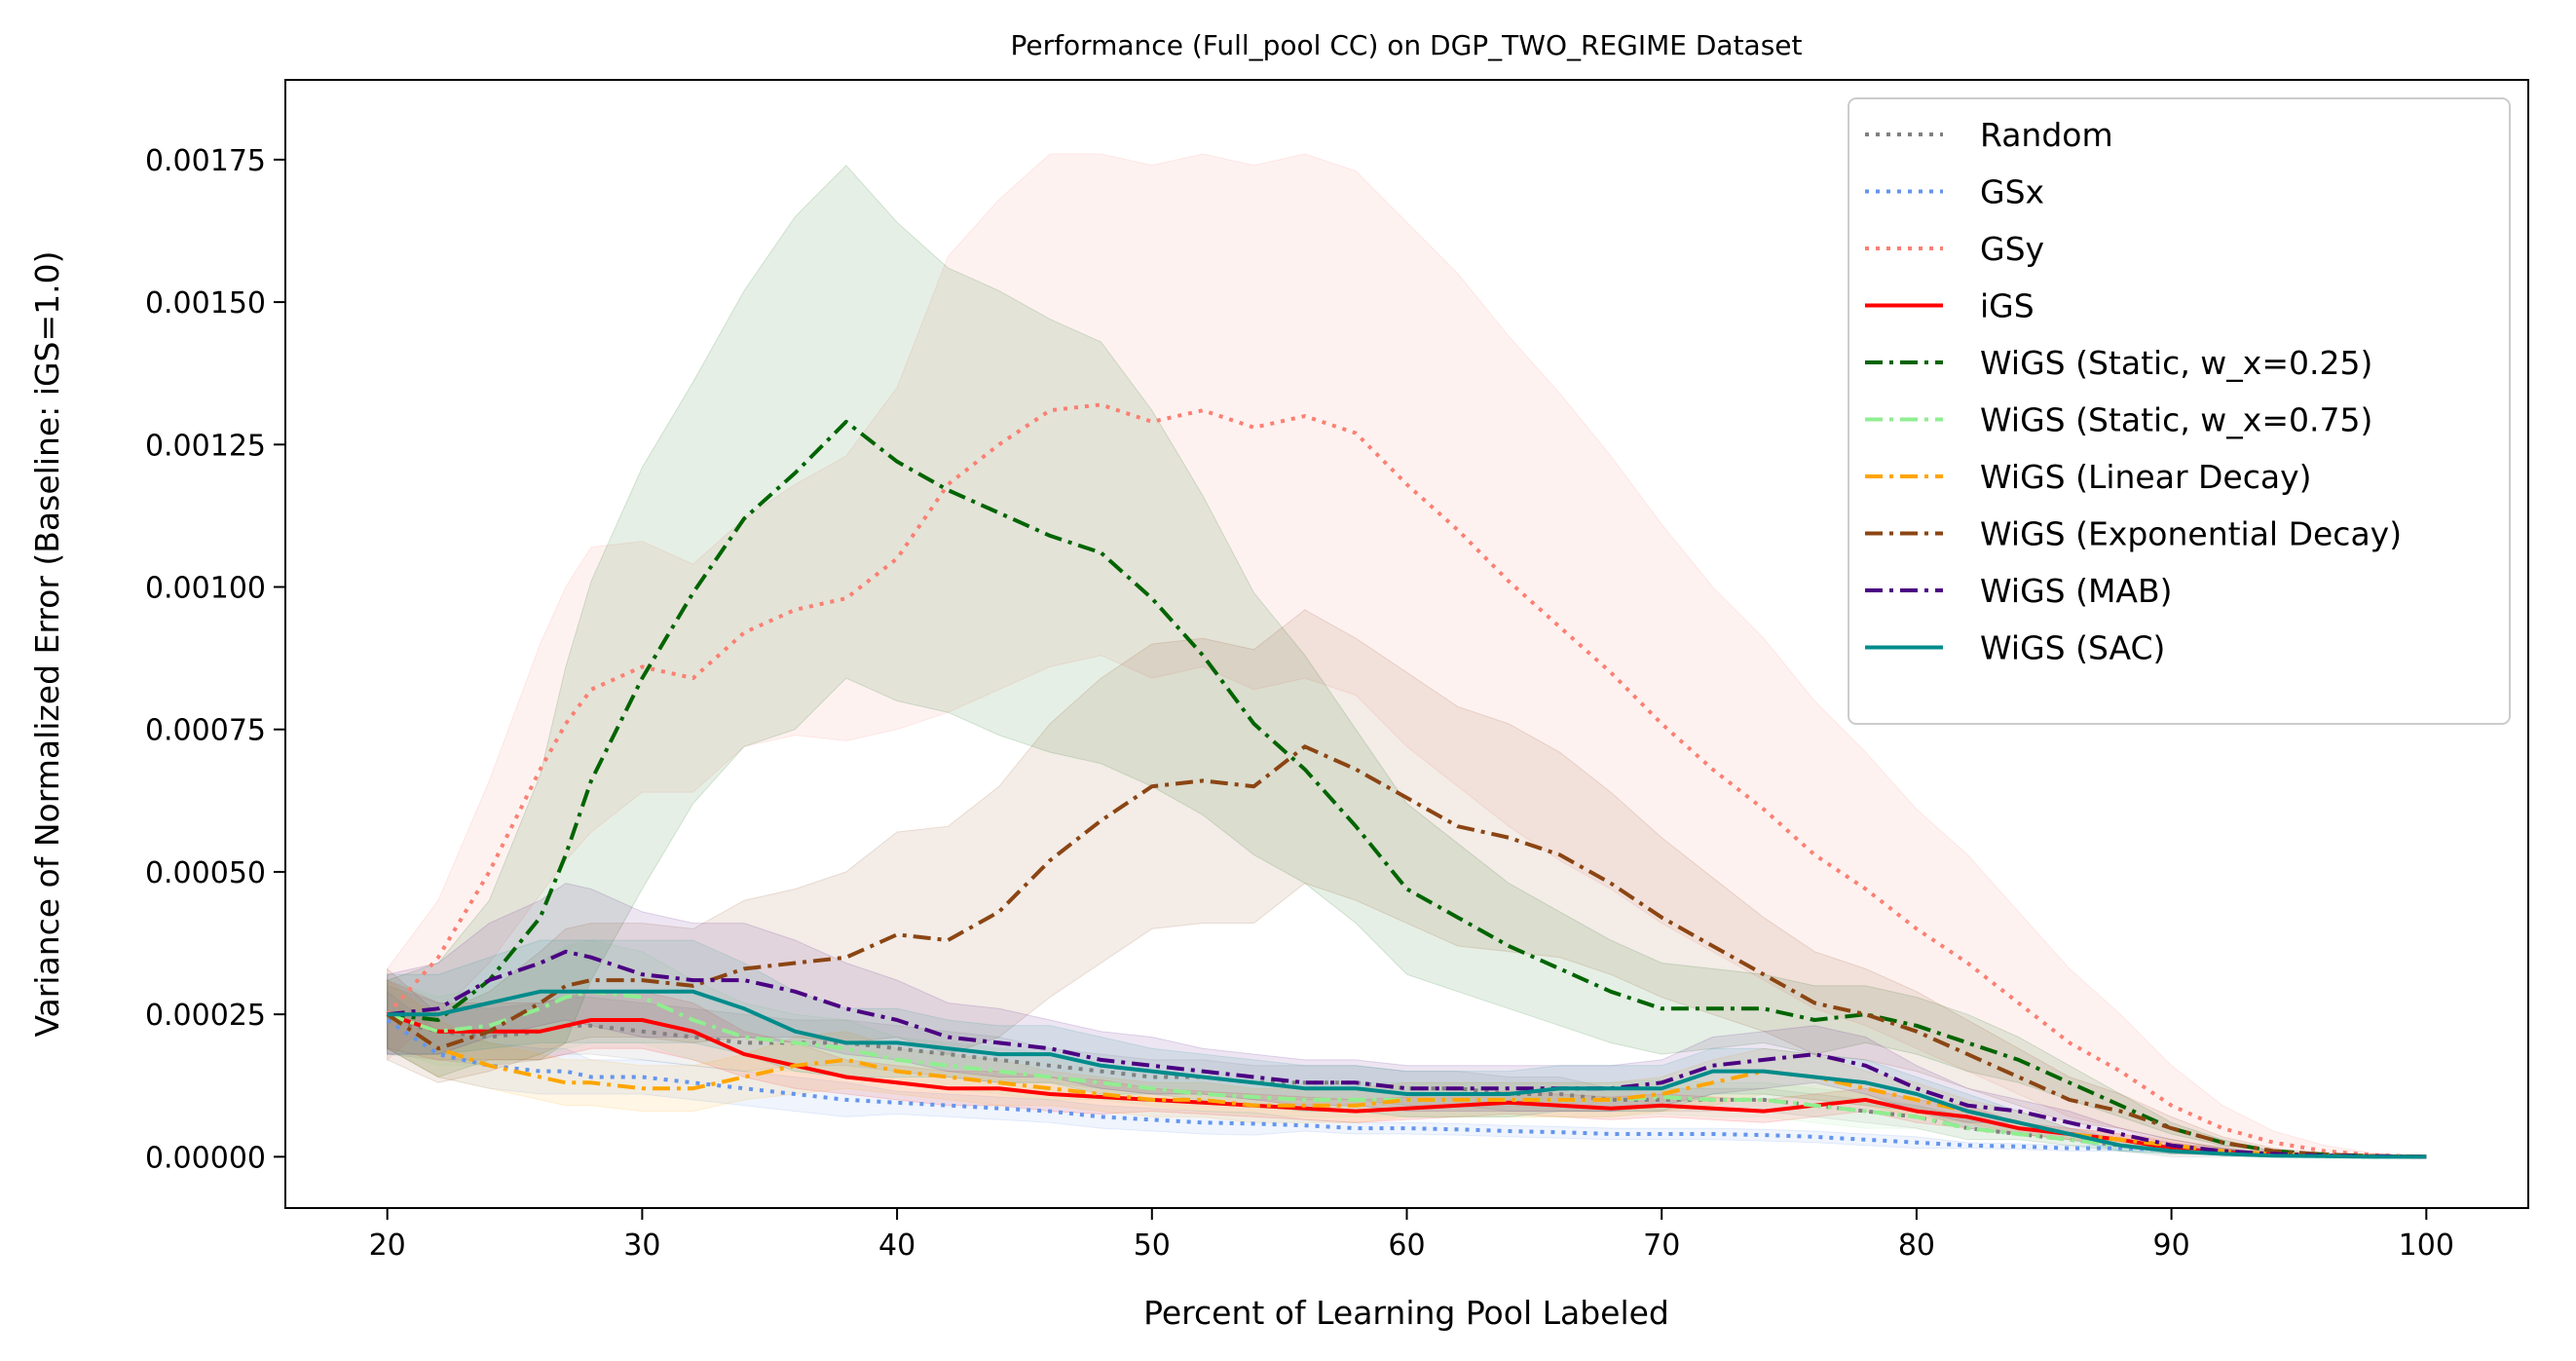  What do you see at coordinates (2426, 1246) in the screenshot?
I see `x-tick-label: 100` at bounding box center [2426, 1246].